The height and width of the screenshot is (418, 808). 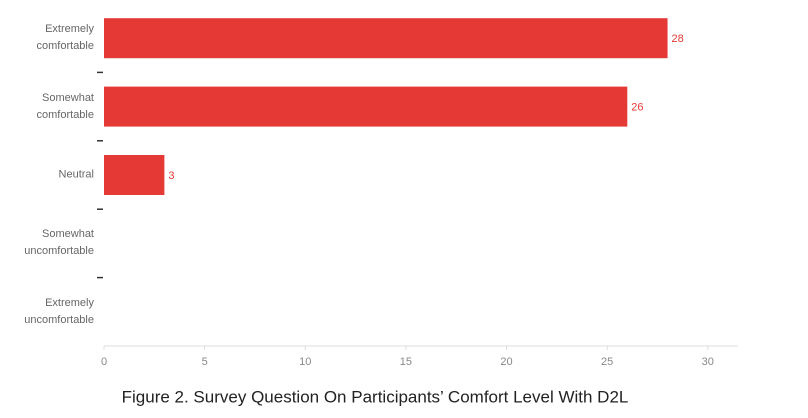 What do you see at coordinates (205, 362) in the screenshot?
I see `x-tick-label: 5` at bounding box center [205, 362].